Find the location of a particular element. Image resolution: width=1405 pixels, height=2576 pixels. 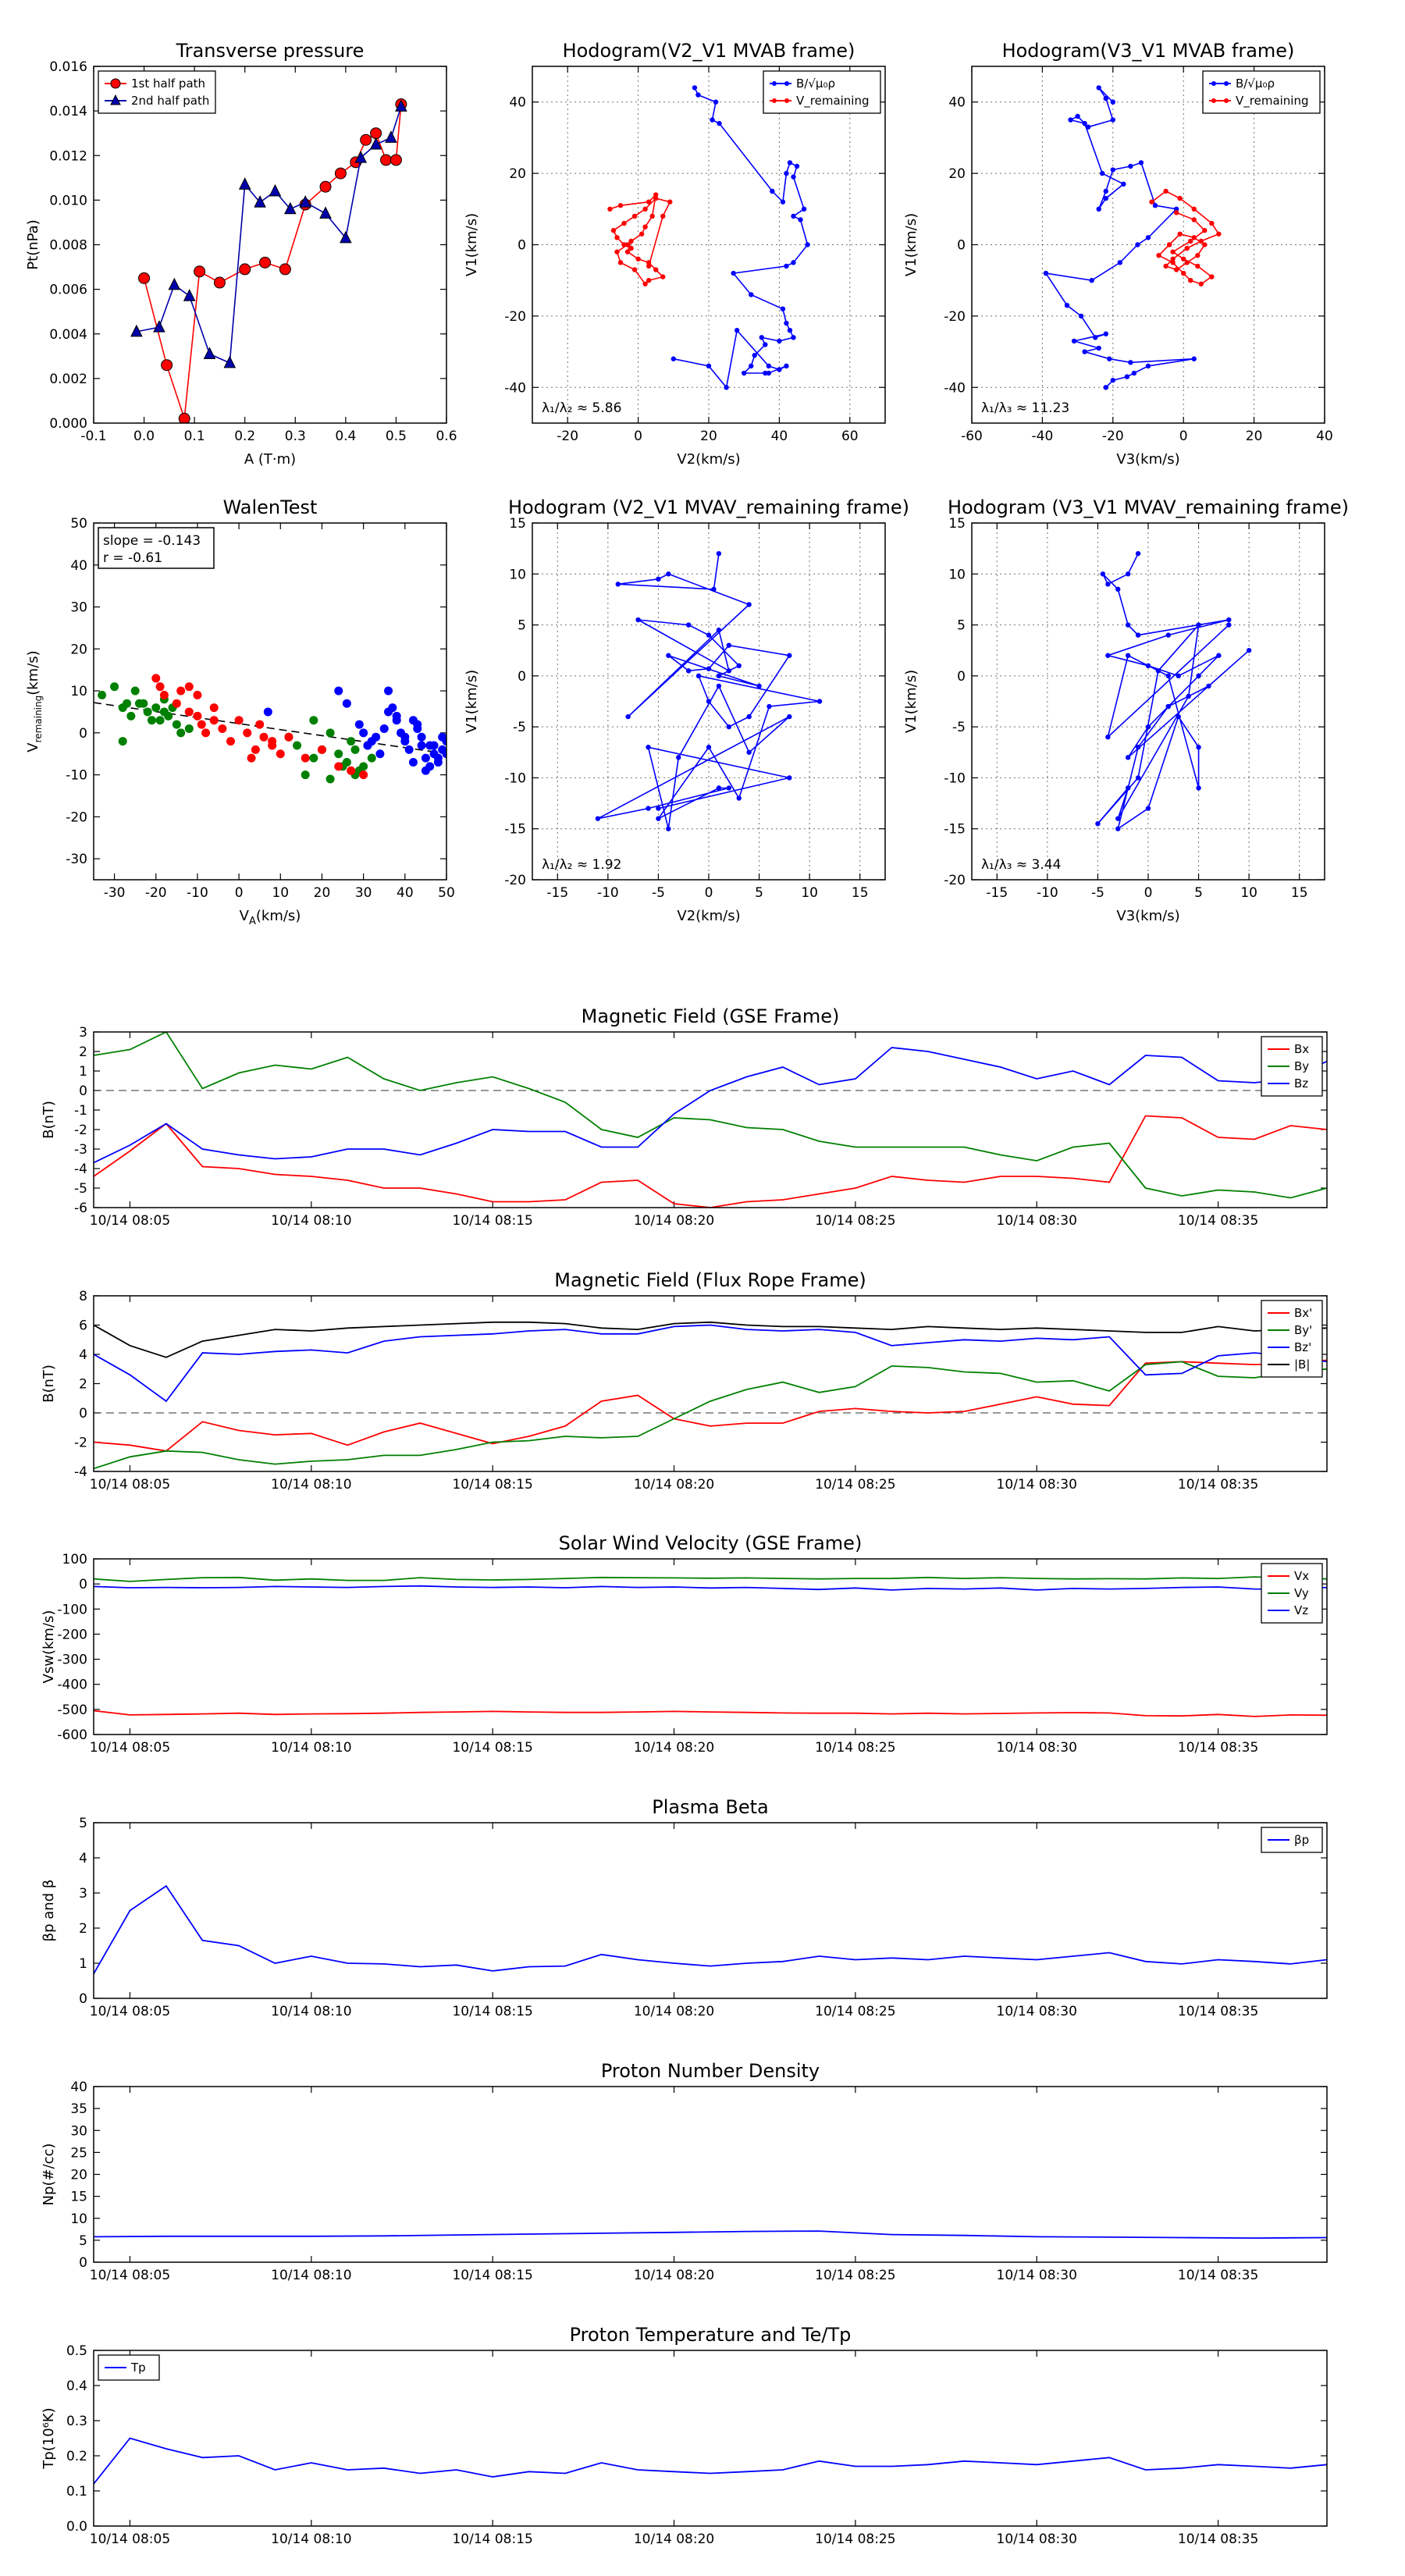

y-tick-label: 0.008 is located at coordinates (68, 246).